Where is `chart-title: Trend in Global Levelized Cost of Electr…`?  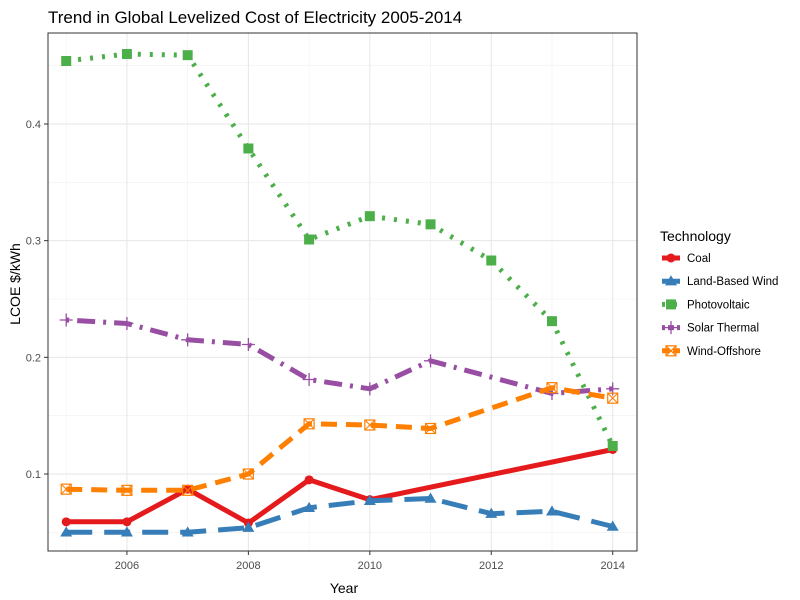
chart-title: Trend in Global Levelized Cost of Electr… is located at coordinates (255, 17).